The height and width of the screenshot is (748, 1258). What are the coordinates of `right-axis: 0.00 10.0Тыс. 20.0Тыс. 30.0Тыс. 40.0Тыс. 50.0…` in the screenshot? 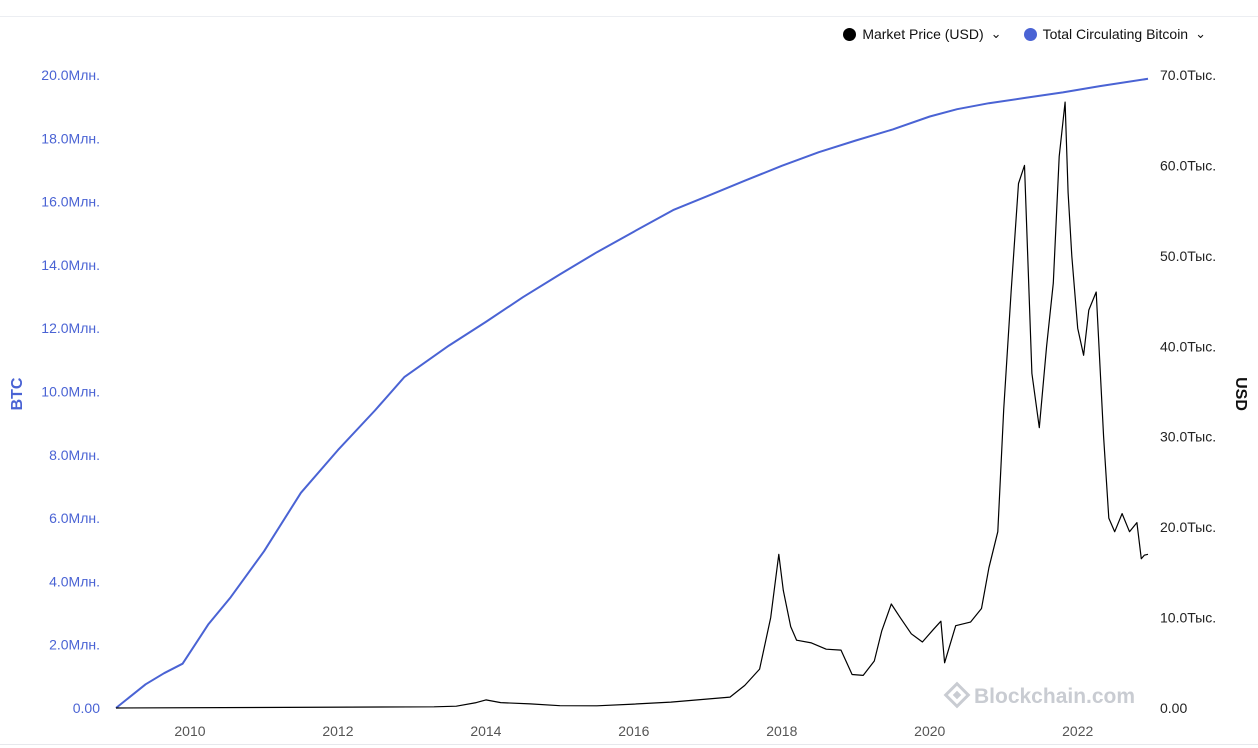 It's located at (1188, 391).